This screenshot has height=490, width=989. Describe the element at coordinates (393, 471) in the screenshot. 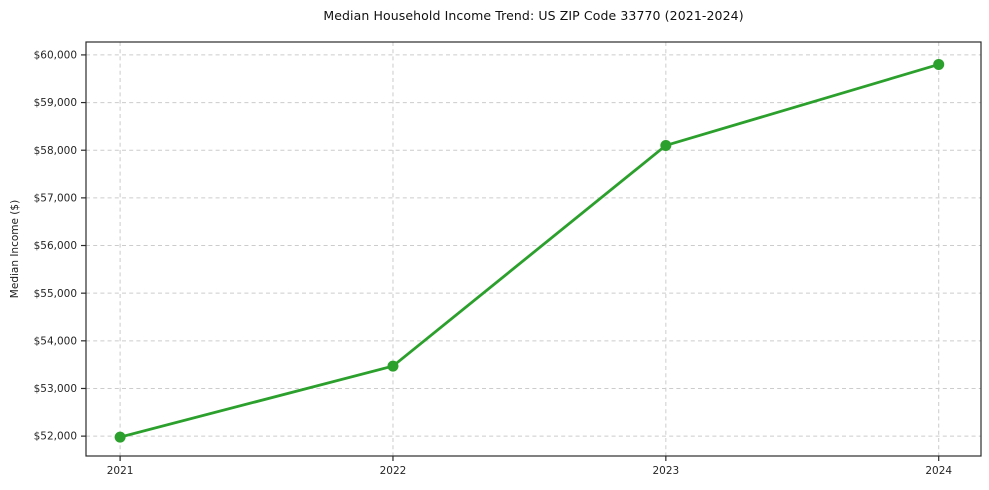

I see `x-tick-label: 2022` at that location.